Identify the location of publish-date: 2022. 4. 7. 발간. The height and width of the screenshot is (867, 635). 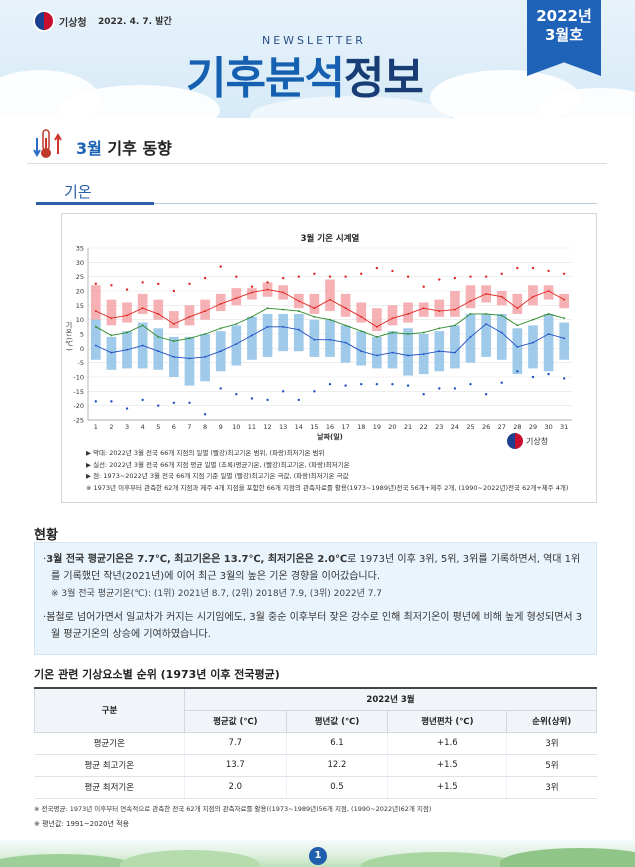
(135, 22).